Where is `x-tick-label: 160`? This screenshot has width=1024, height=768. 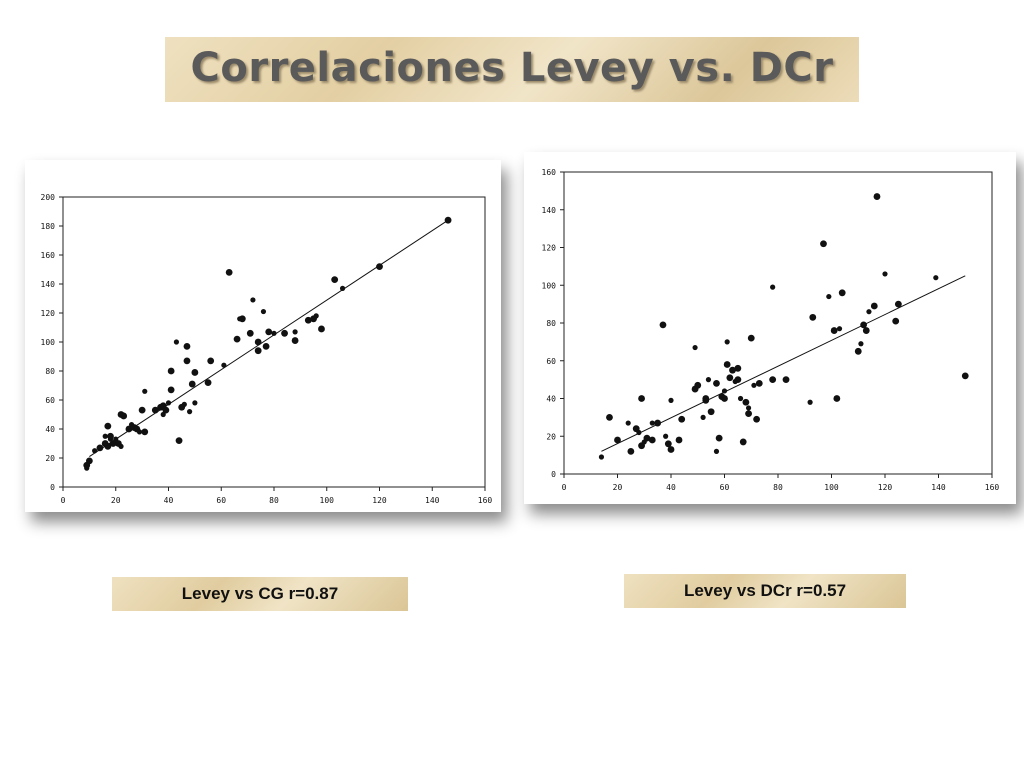
x-tick-label: 160 is located at coordinates (992, 487).